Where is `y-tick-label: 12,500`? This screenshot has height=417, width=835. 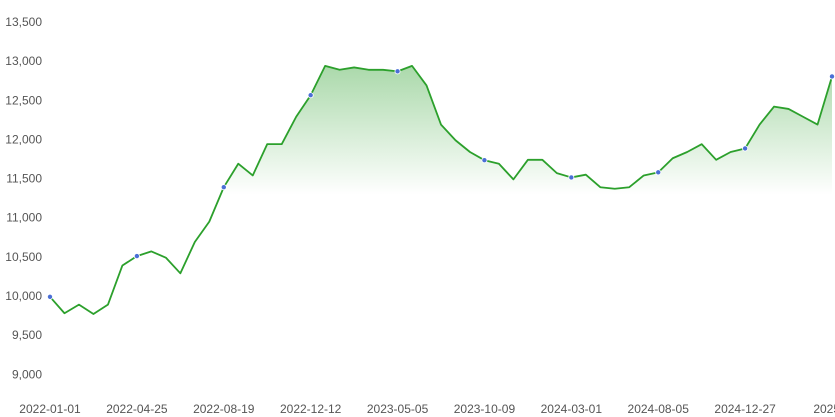
y-tick-label: 12,500 is located at coordinates (23, 100).